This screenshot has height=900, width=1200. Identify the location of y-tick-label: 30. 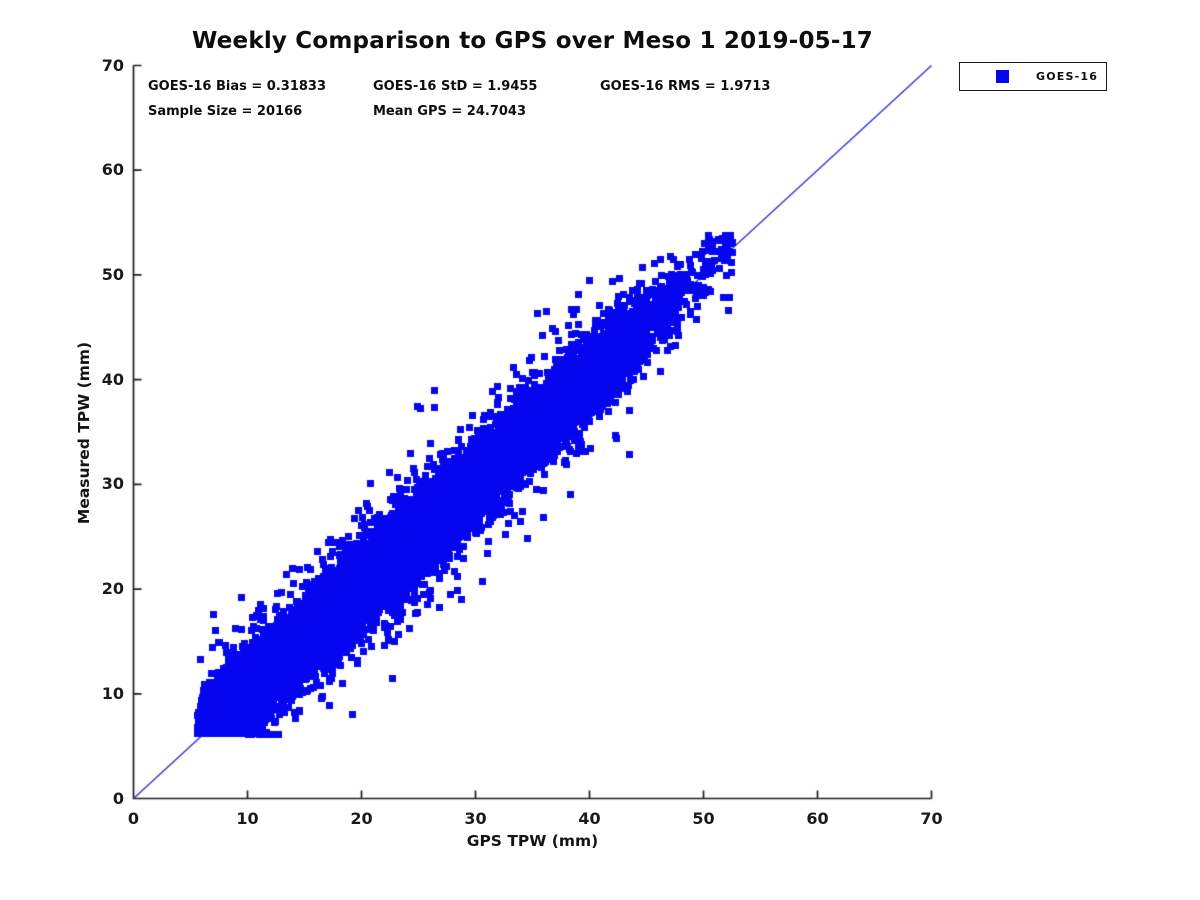
(112, 484).